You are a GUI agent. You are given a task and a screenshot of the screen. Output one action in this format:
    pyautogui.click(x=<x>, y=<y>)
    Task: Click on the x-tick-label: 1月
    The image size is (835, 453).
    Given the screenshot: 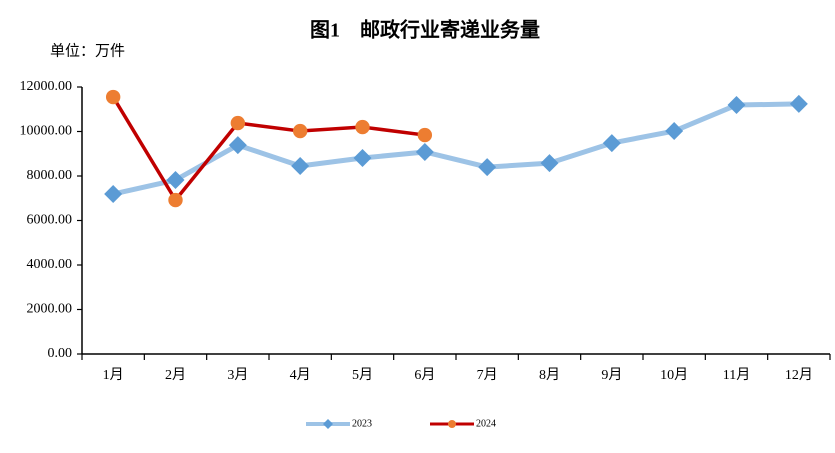 What is the action you would take?
    pyautogui.click(x=113, y=375)
    